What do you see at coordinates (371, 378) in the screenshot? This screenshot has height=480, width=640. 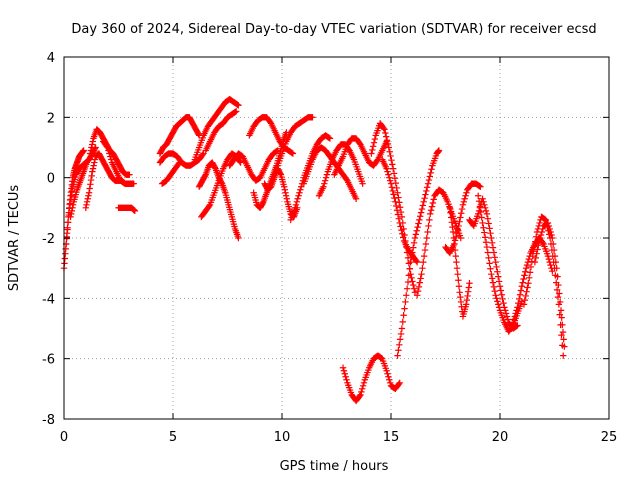 I see `series-arc24` at bounding box center [371, 378].